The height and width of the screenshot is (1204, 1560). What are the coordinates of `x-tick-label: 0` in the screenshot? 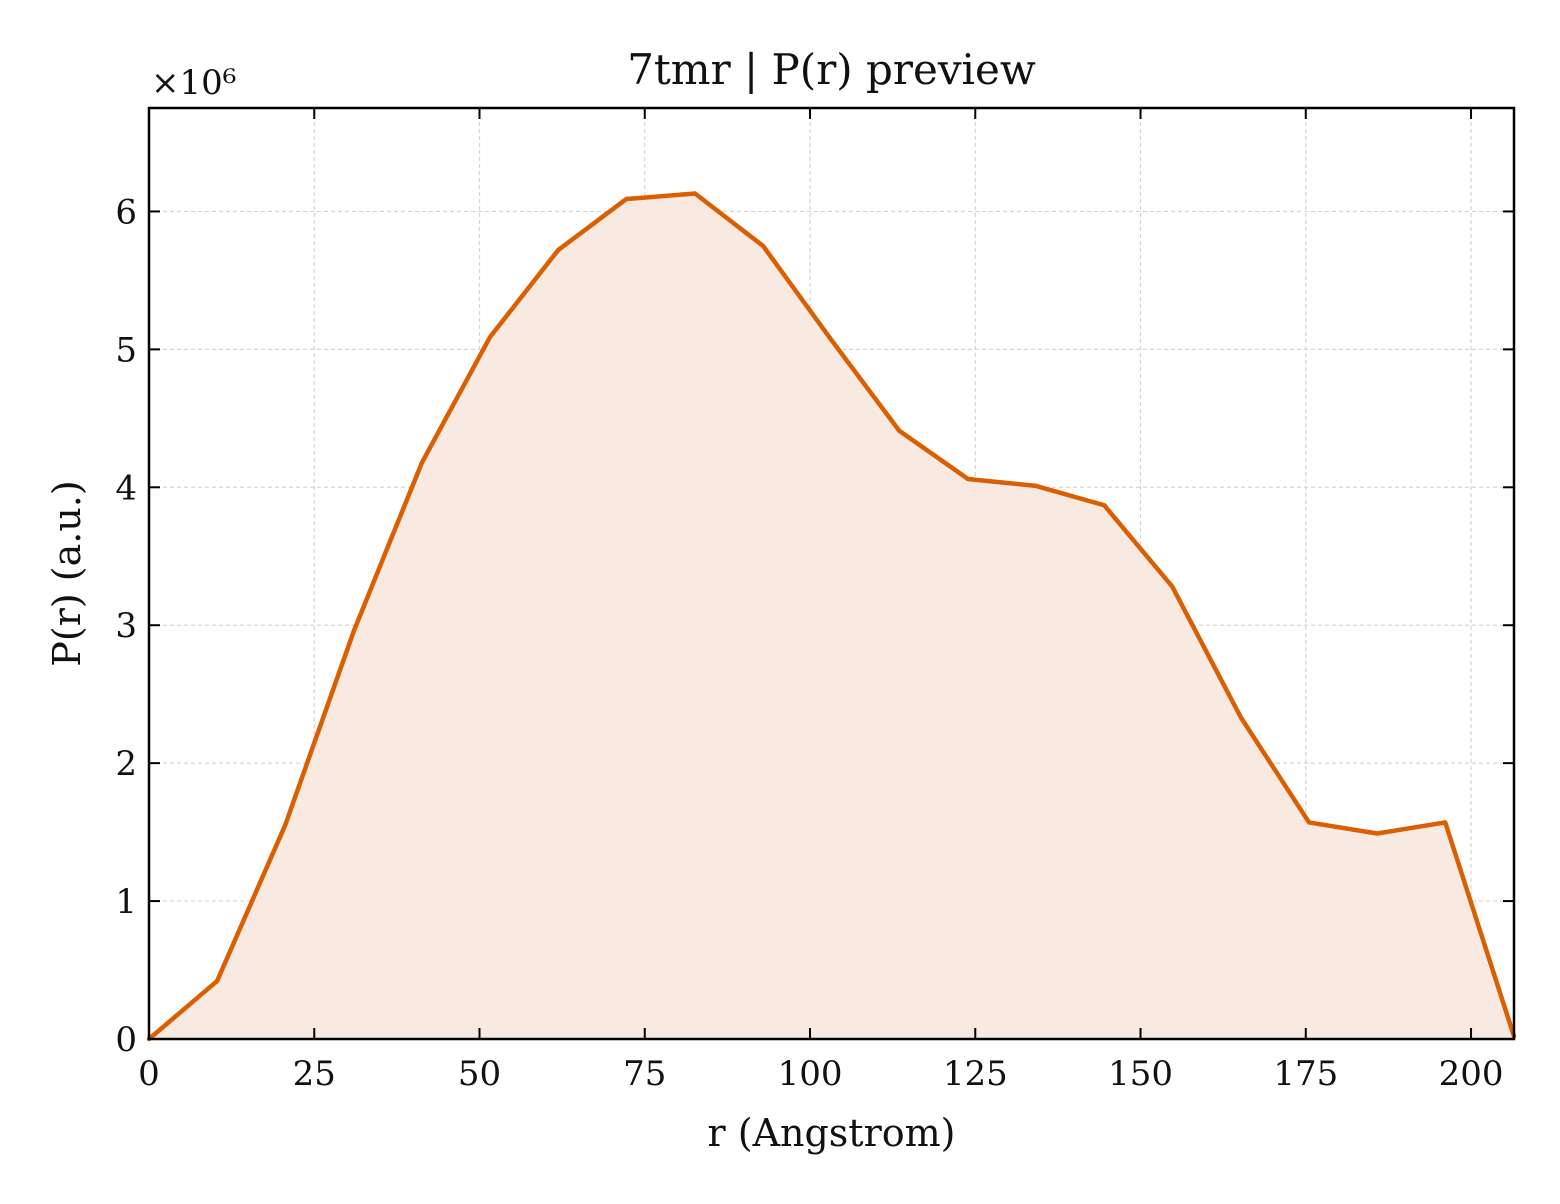 It's located at (149, 1074).